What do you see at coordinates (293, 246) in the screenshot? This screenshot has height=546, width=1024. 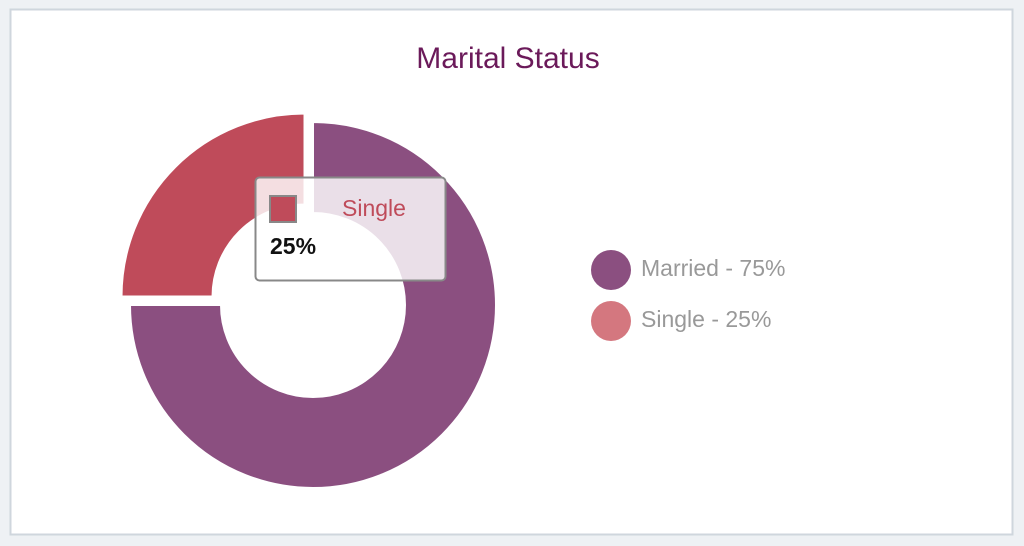 I see `tooltip-value: 25%` at bounding box center [293, 246].